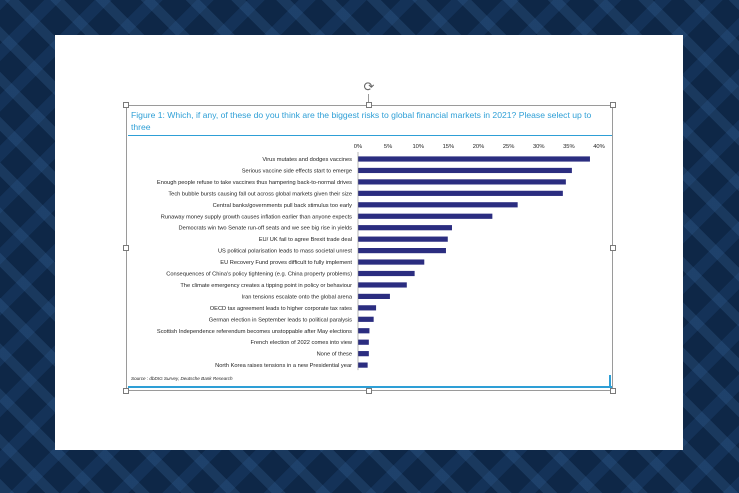  What do you see at coordinates (449, 147) in the screenshot?
I see `x-tick-label: 15%` at bounding box center [449, 147].